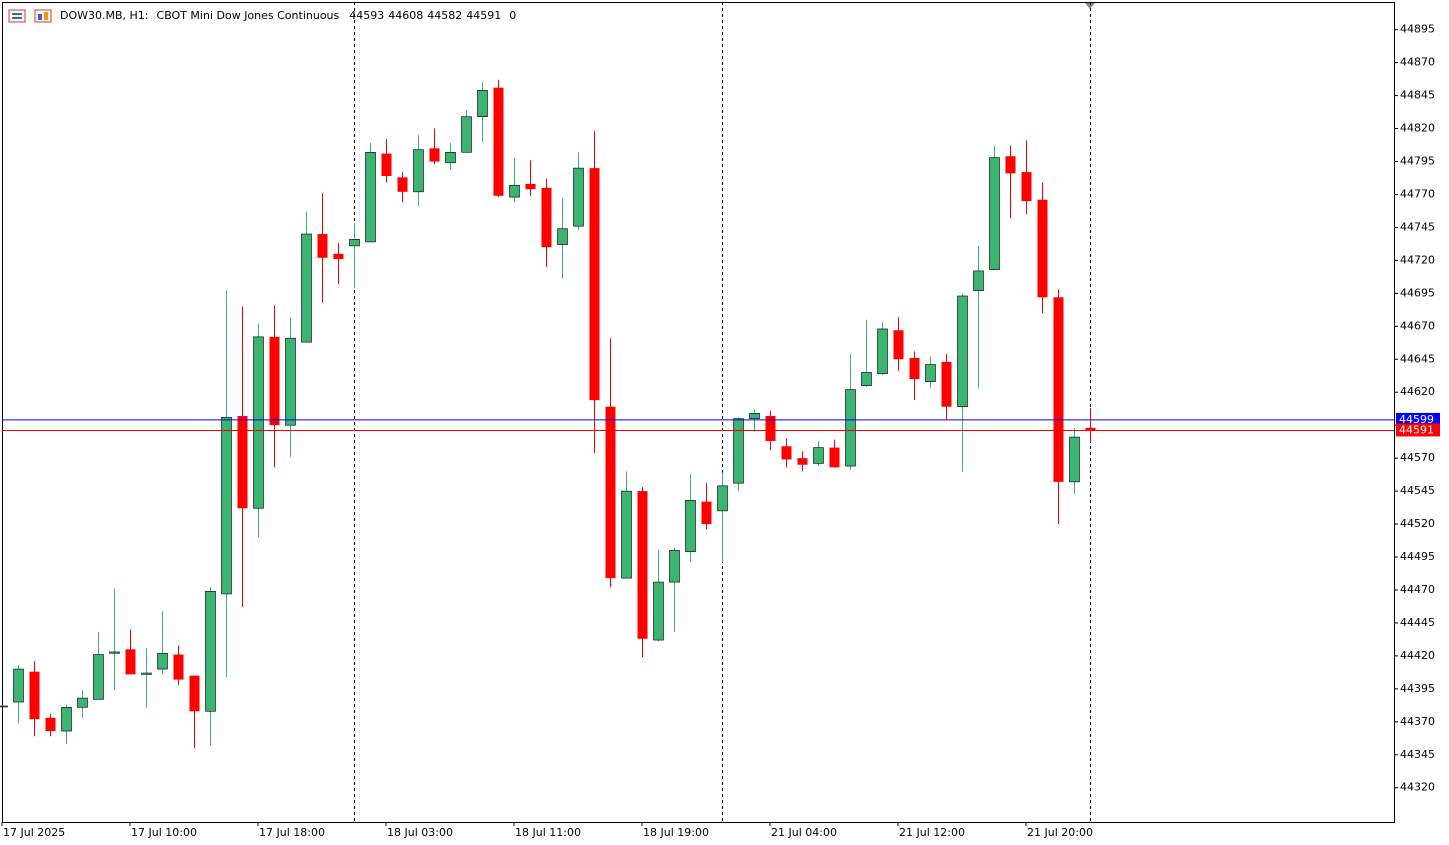  What do you see at coordinates (1417, 259) in the screenshot?
I see `y-tick-label: 44720` at bounding box center [1417, 259].